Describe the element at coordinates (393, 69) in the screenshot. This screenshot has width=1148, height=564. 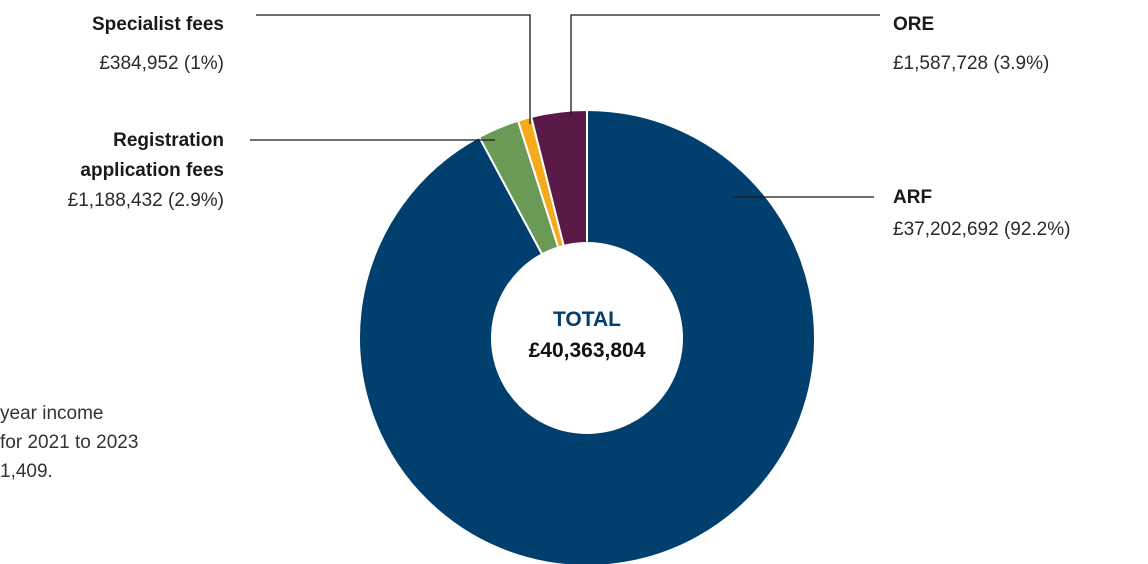
I see `leader-specialist` at that location.